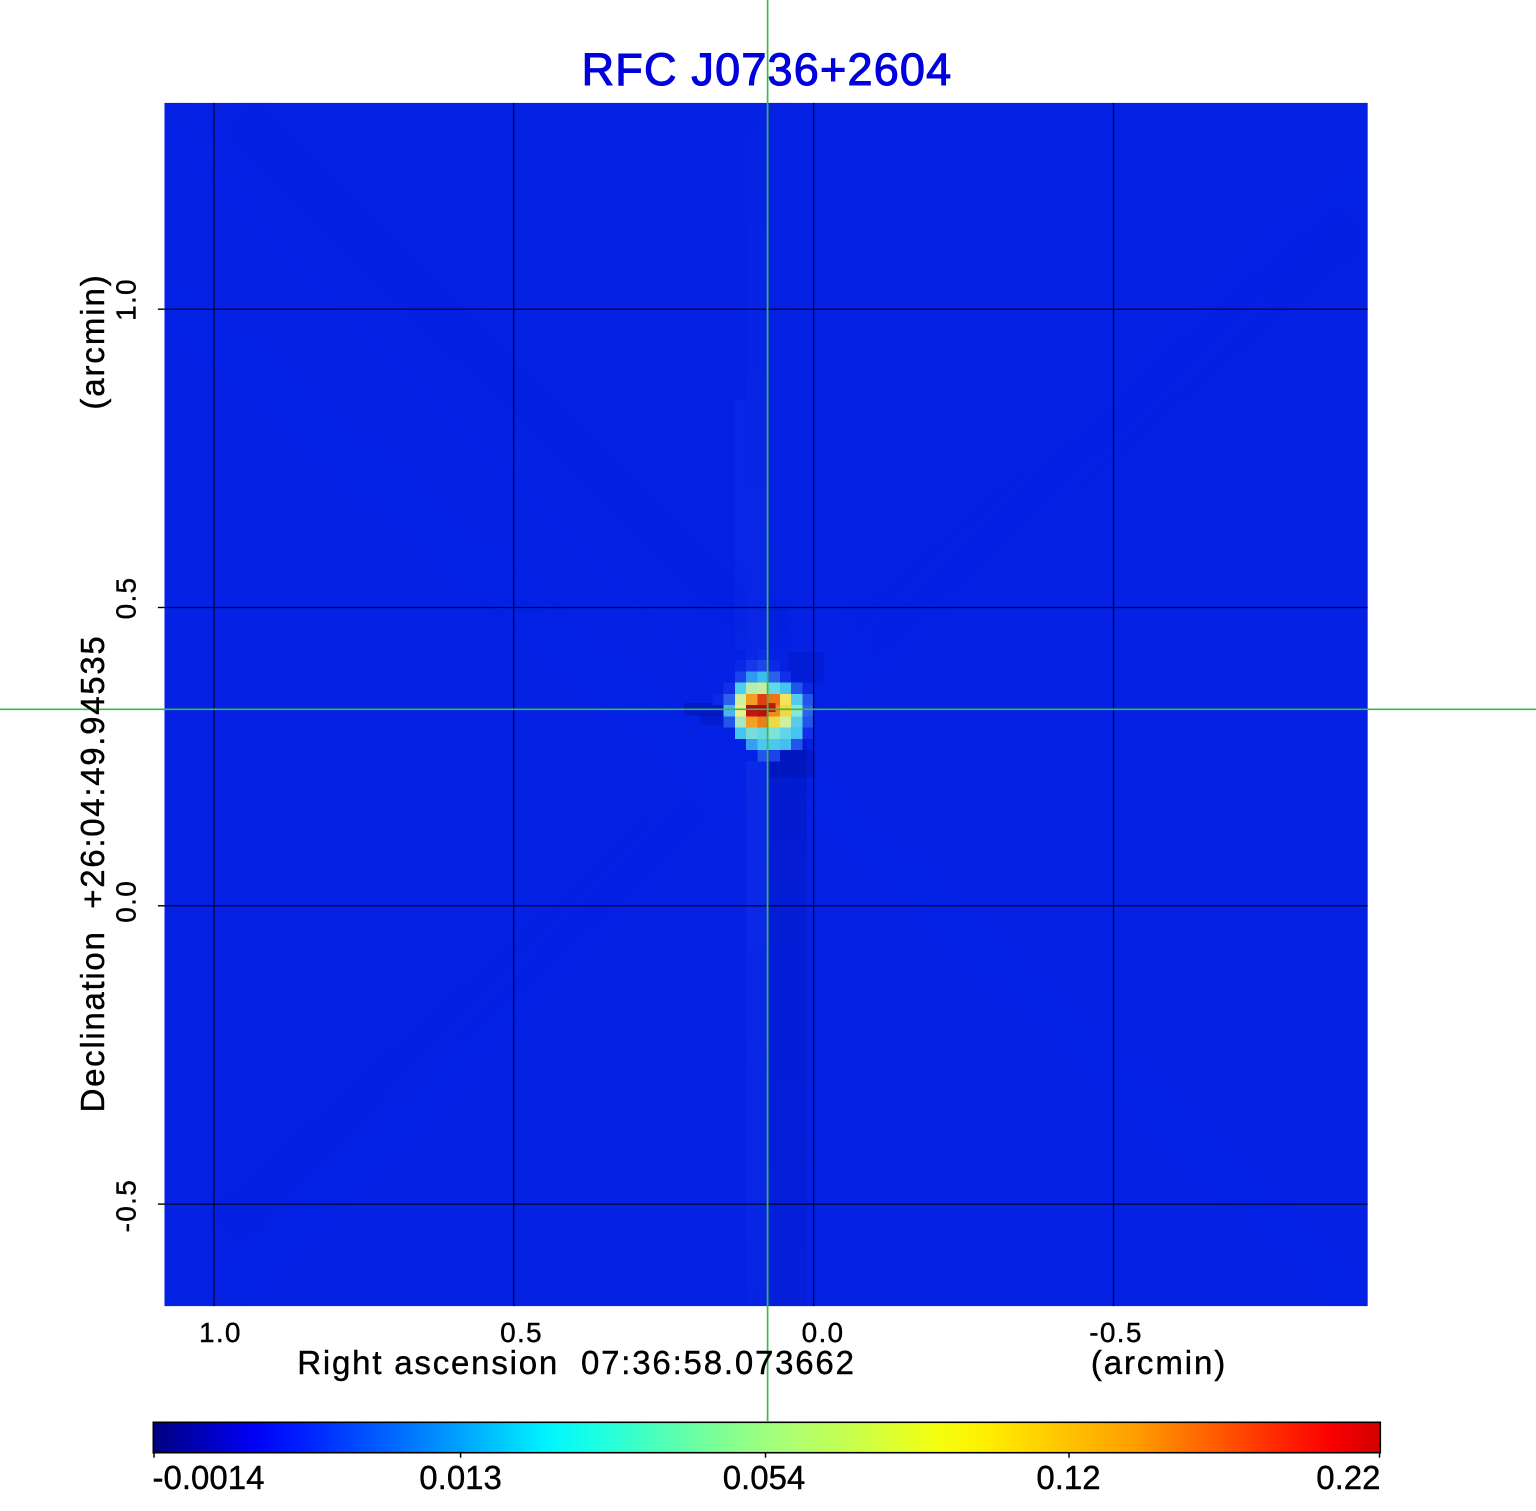 Image resolution: width=1536 pixels, height=1511 pixels. I want to click on svg-text: 0.12, so click(1068, 1477).